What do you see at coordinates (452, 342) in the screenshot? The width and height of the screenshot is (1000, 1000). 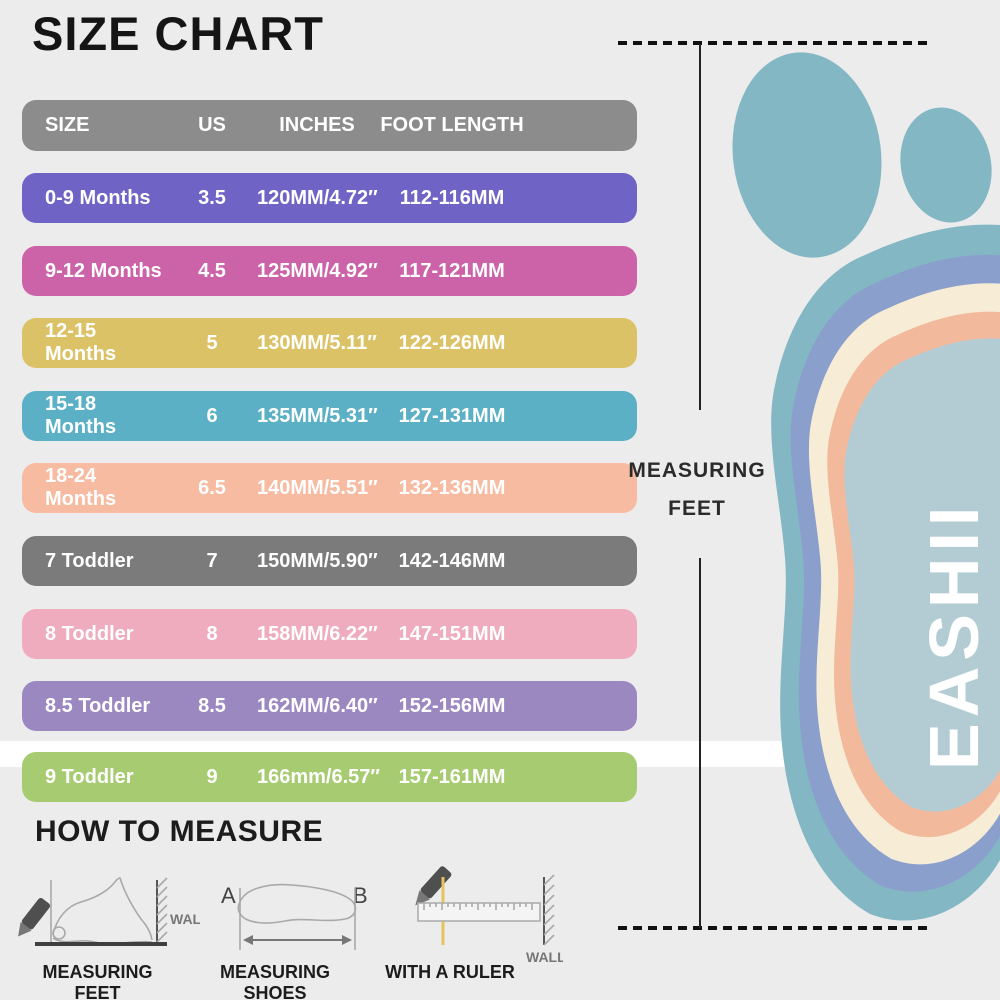 I see `foot-length-cell: 122-126MM` at bounding box center [452, 342].